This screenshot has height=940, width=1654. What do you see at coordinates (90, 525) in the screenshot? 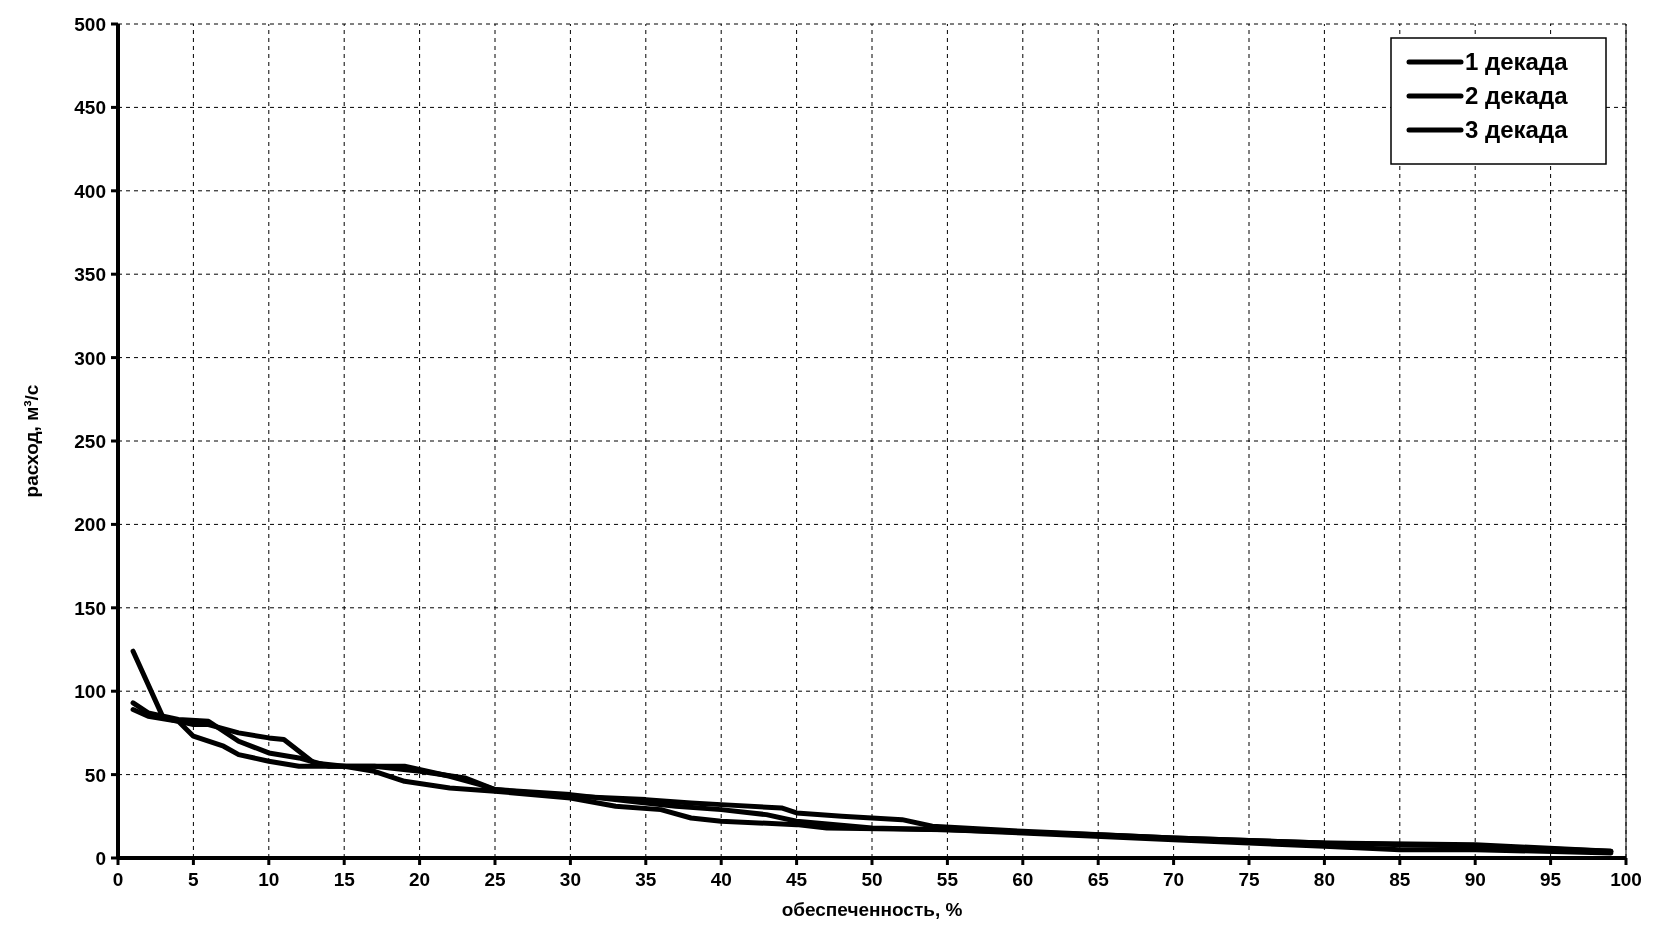
I see `y-tick-label: 200` at bounding box center [90, 525].